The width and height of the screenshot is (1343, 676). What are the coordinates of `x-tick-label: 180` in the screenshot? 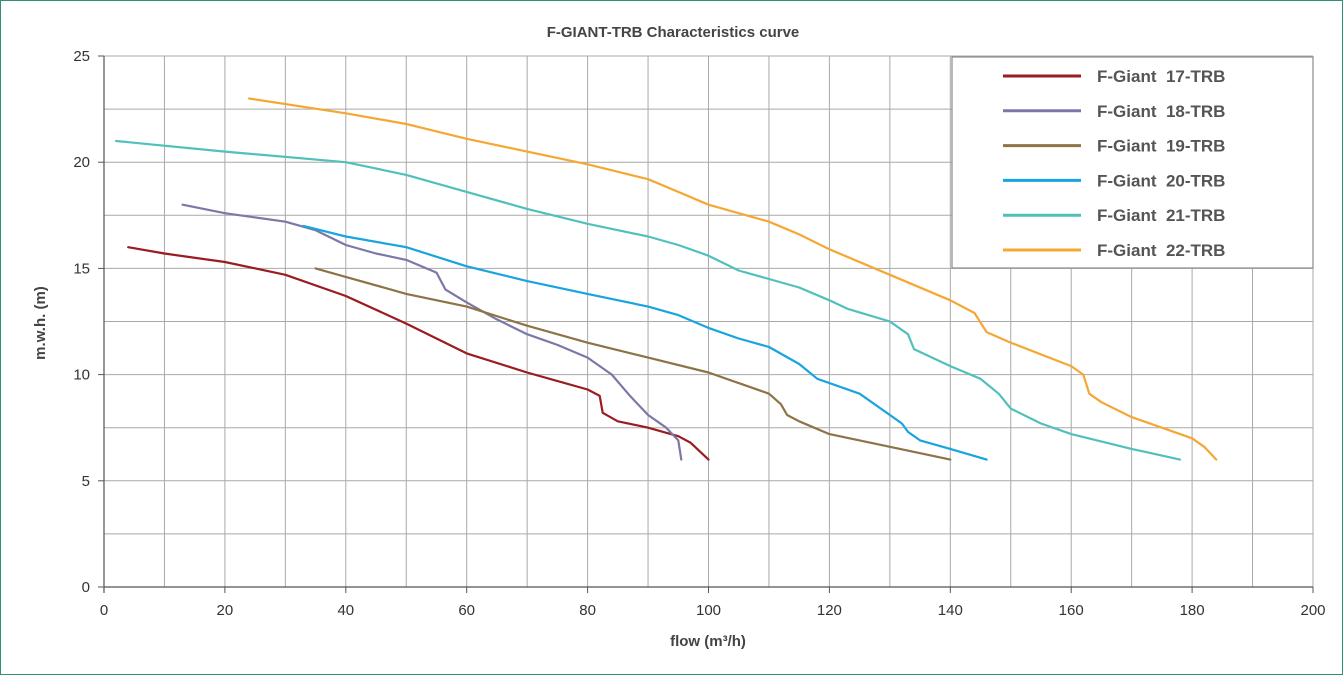 It's located at (1192, 610).